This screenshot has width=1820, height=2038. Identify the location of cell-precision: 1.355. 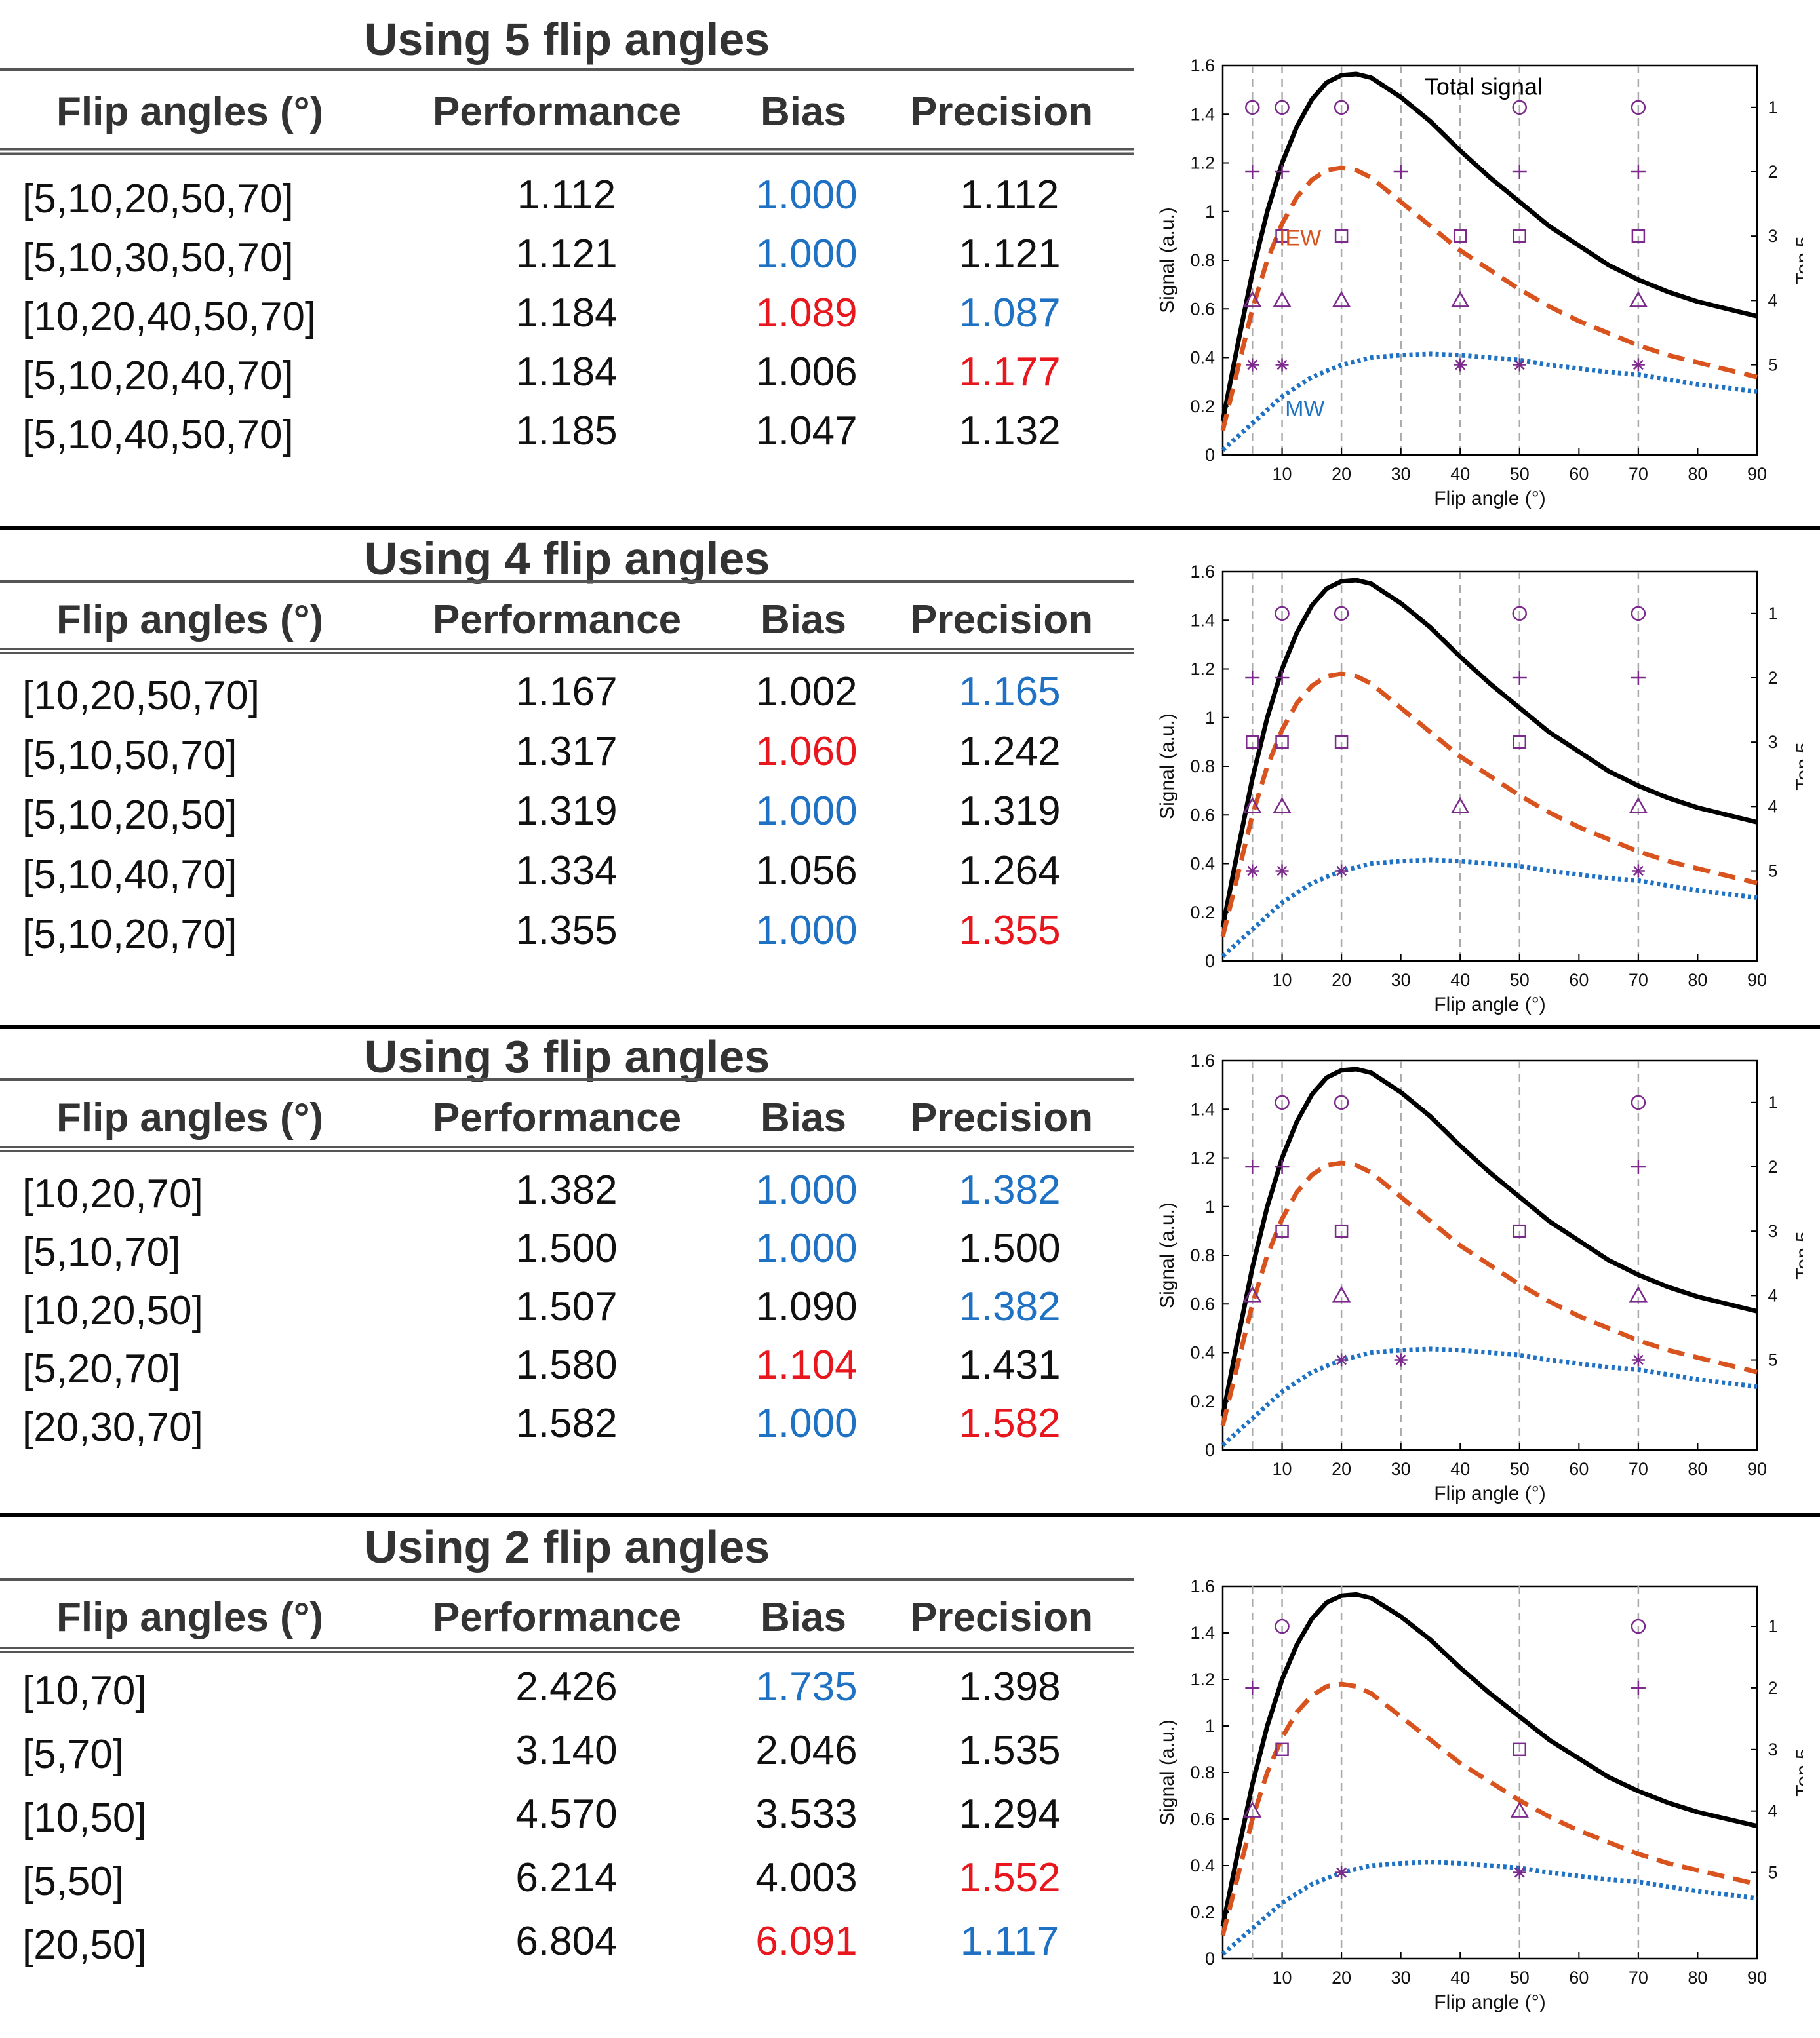
(1010, 930).